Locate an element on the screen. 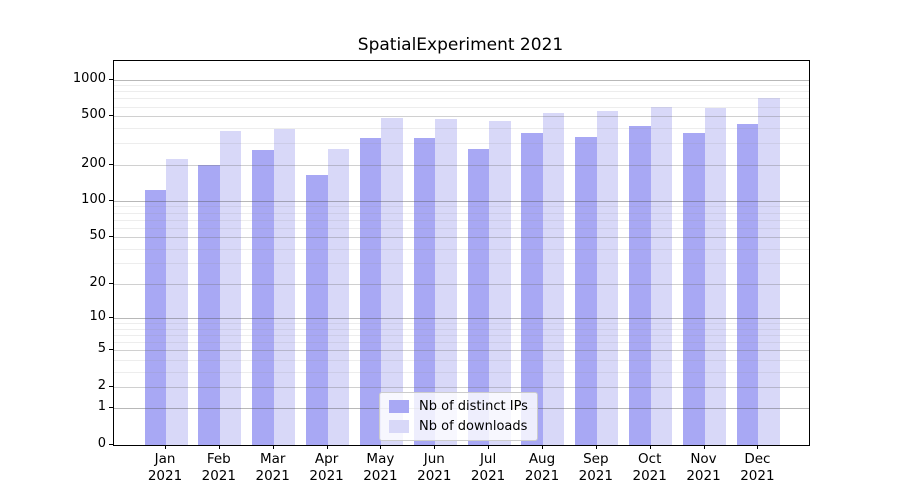 The width and height of the screenshot is (900, 500). bar-distinct-ips-jan is located at coordinates (155, 317).